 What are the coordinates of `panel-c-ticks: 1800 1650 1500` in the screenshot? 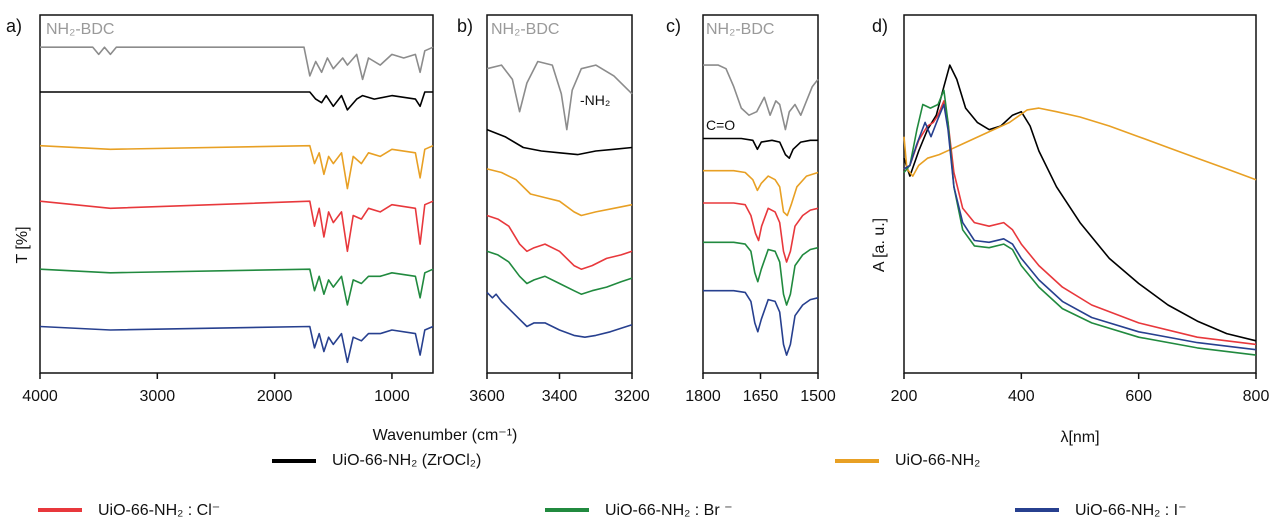 It's located at (760, 389).